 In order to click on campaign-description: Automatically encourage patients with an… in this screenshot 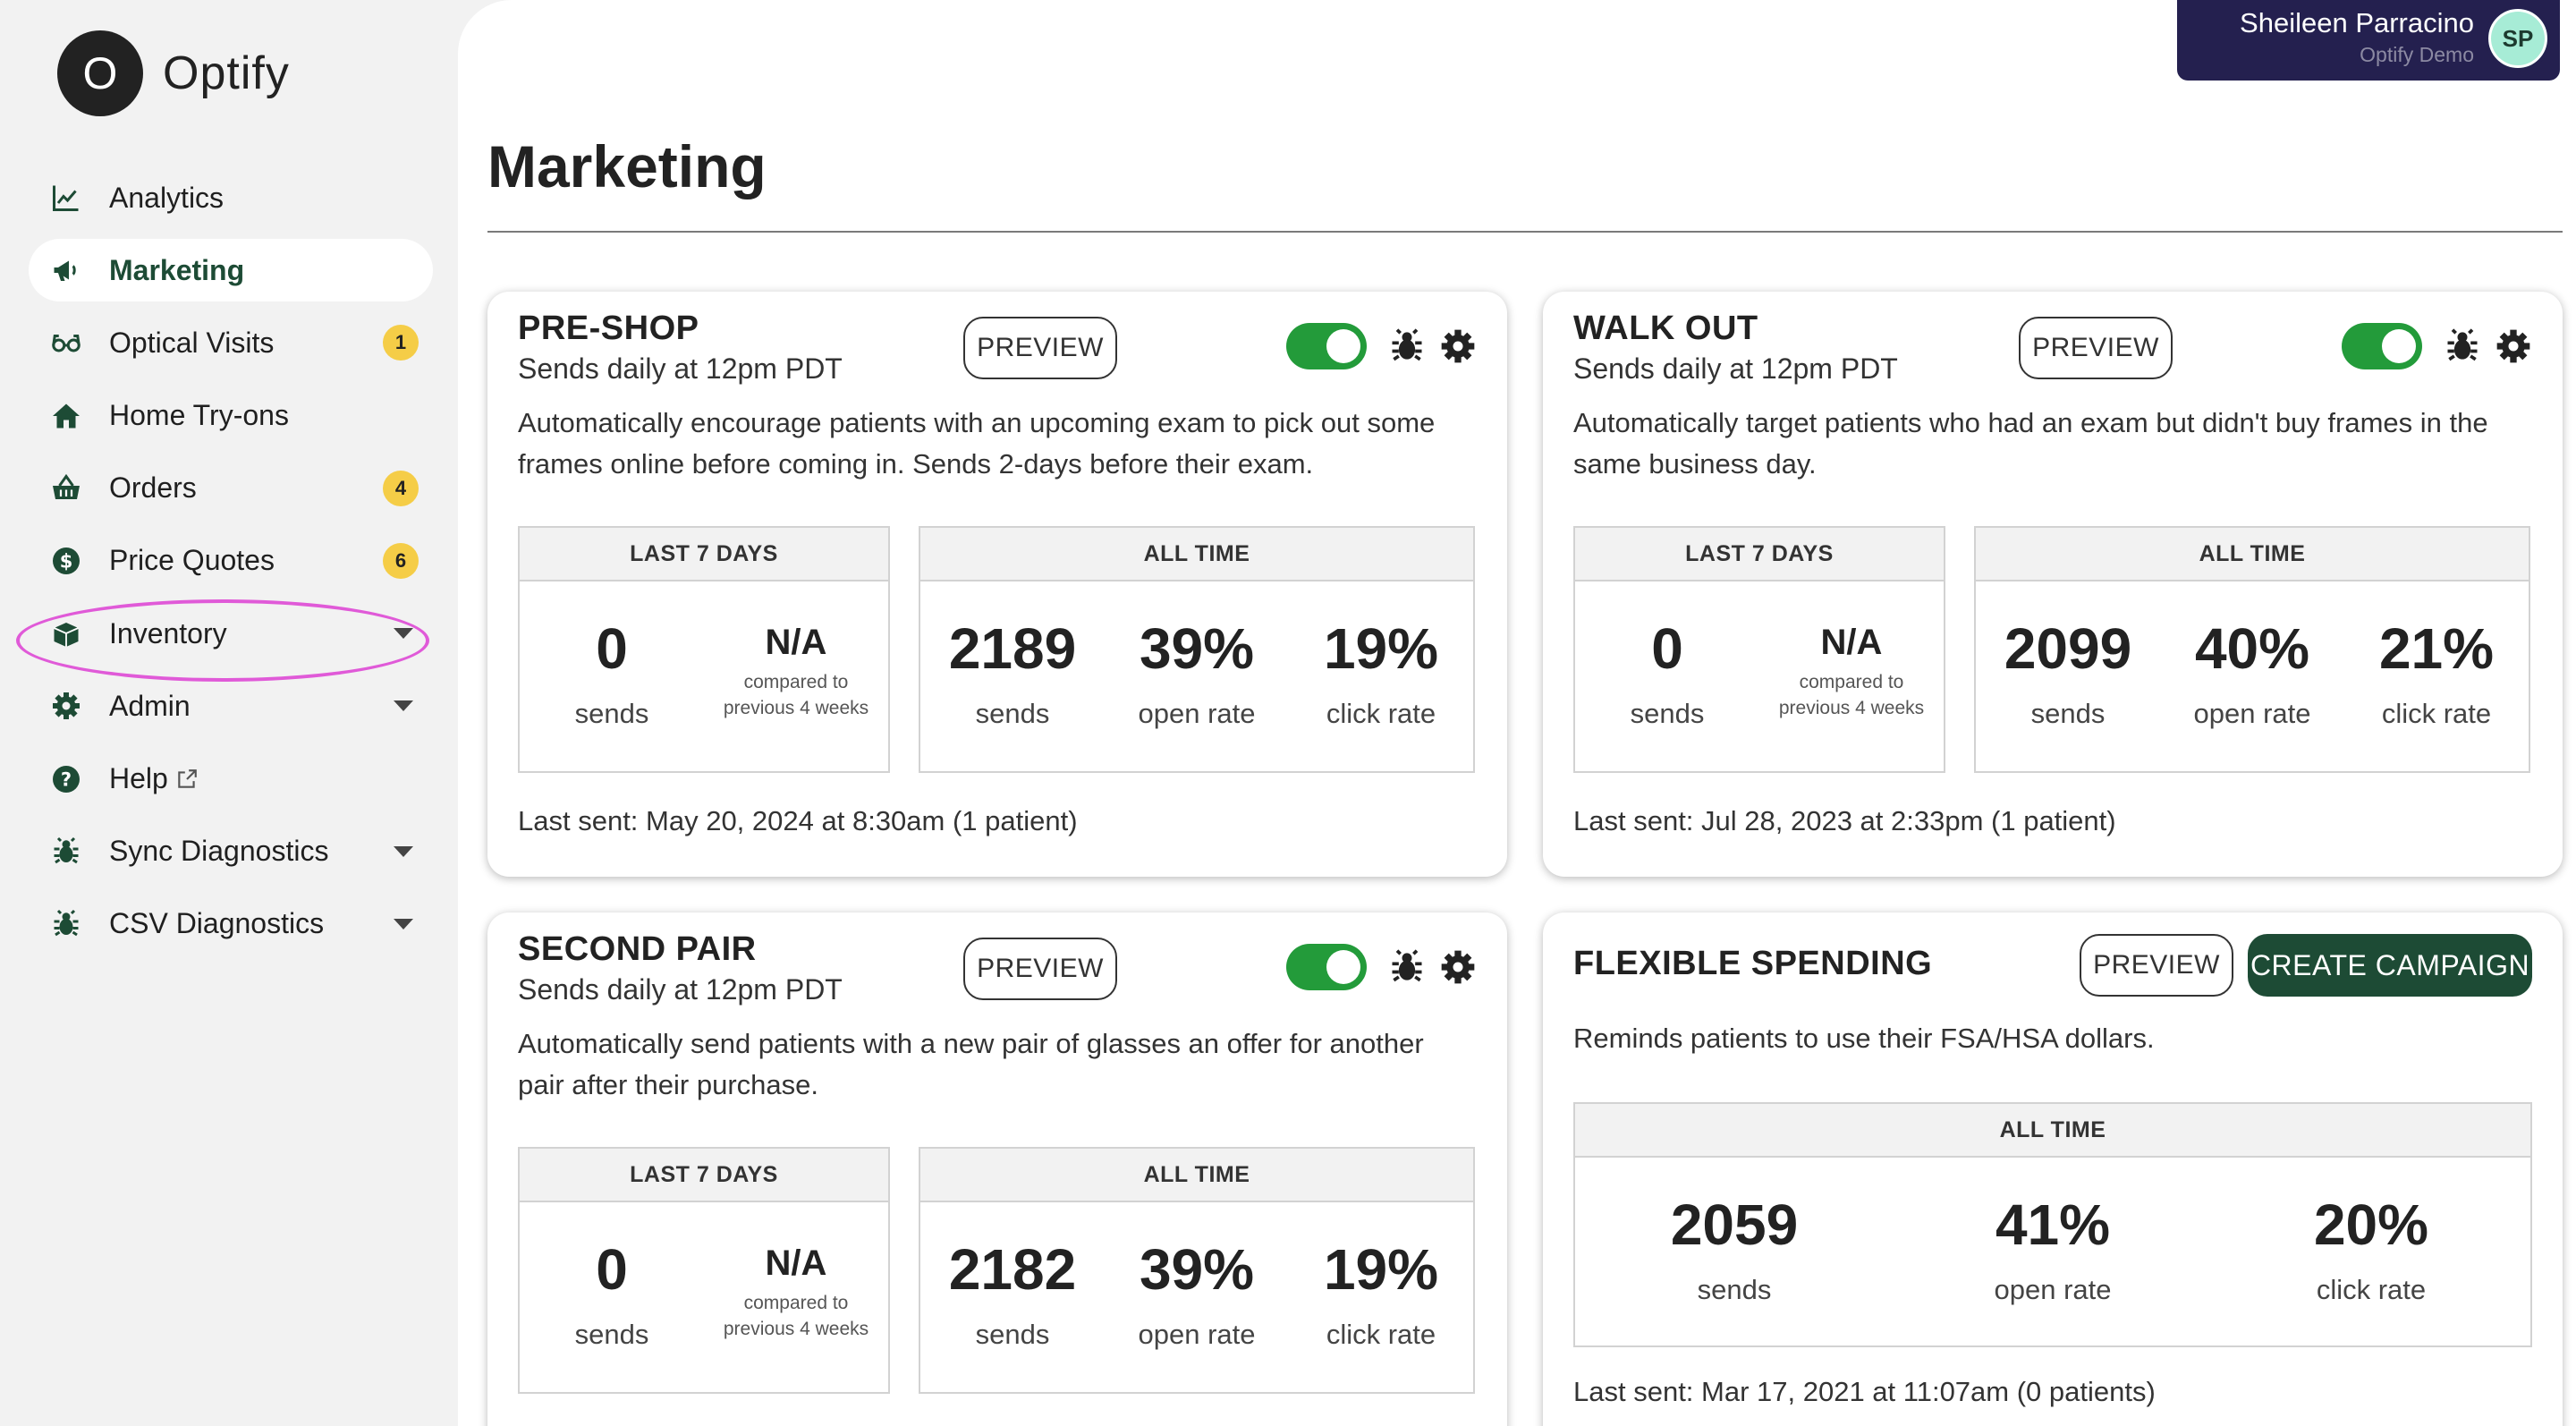, I will do `click(976, 444)`.